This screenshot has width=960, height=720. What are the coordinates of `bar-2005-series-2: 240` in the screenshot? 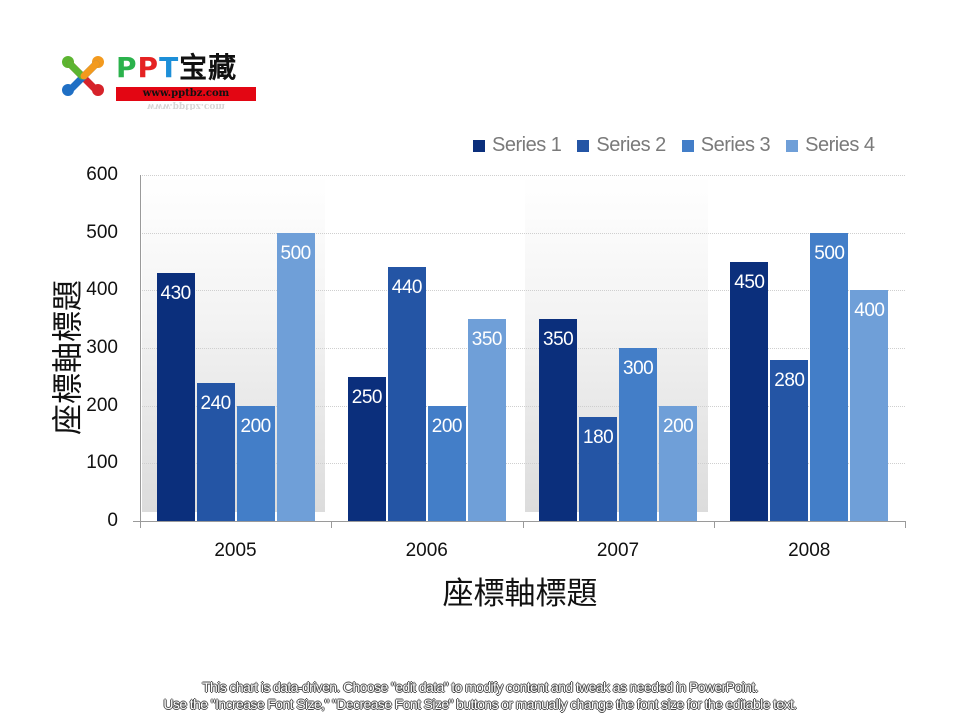 It's located at (215, 451).